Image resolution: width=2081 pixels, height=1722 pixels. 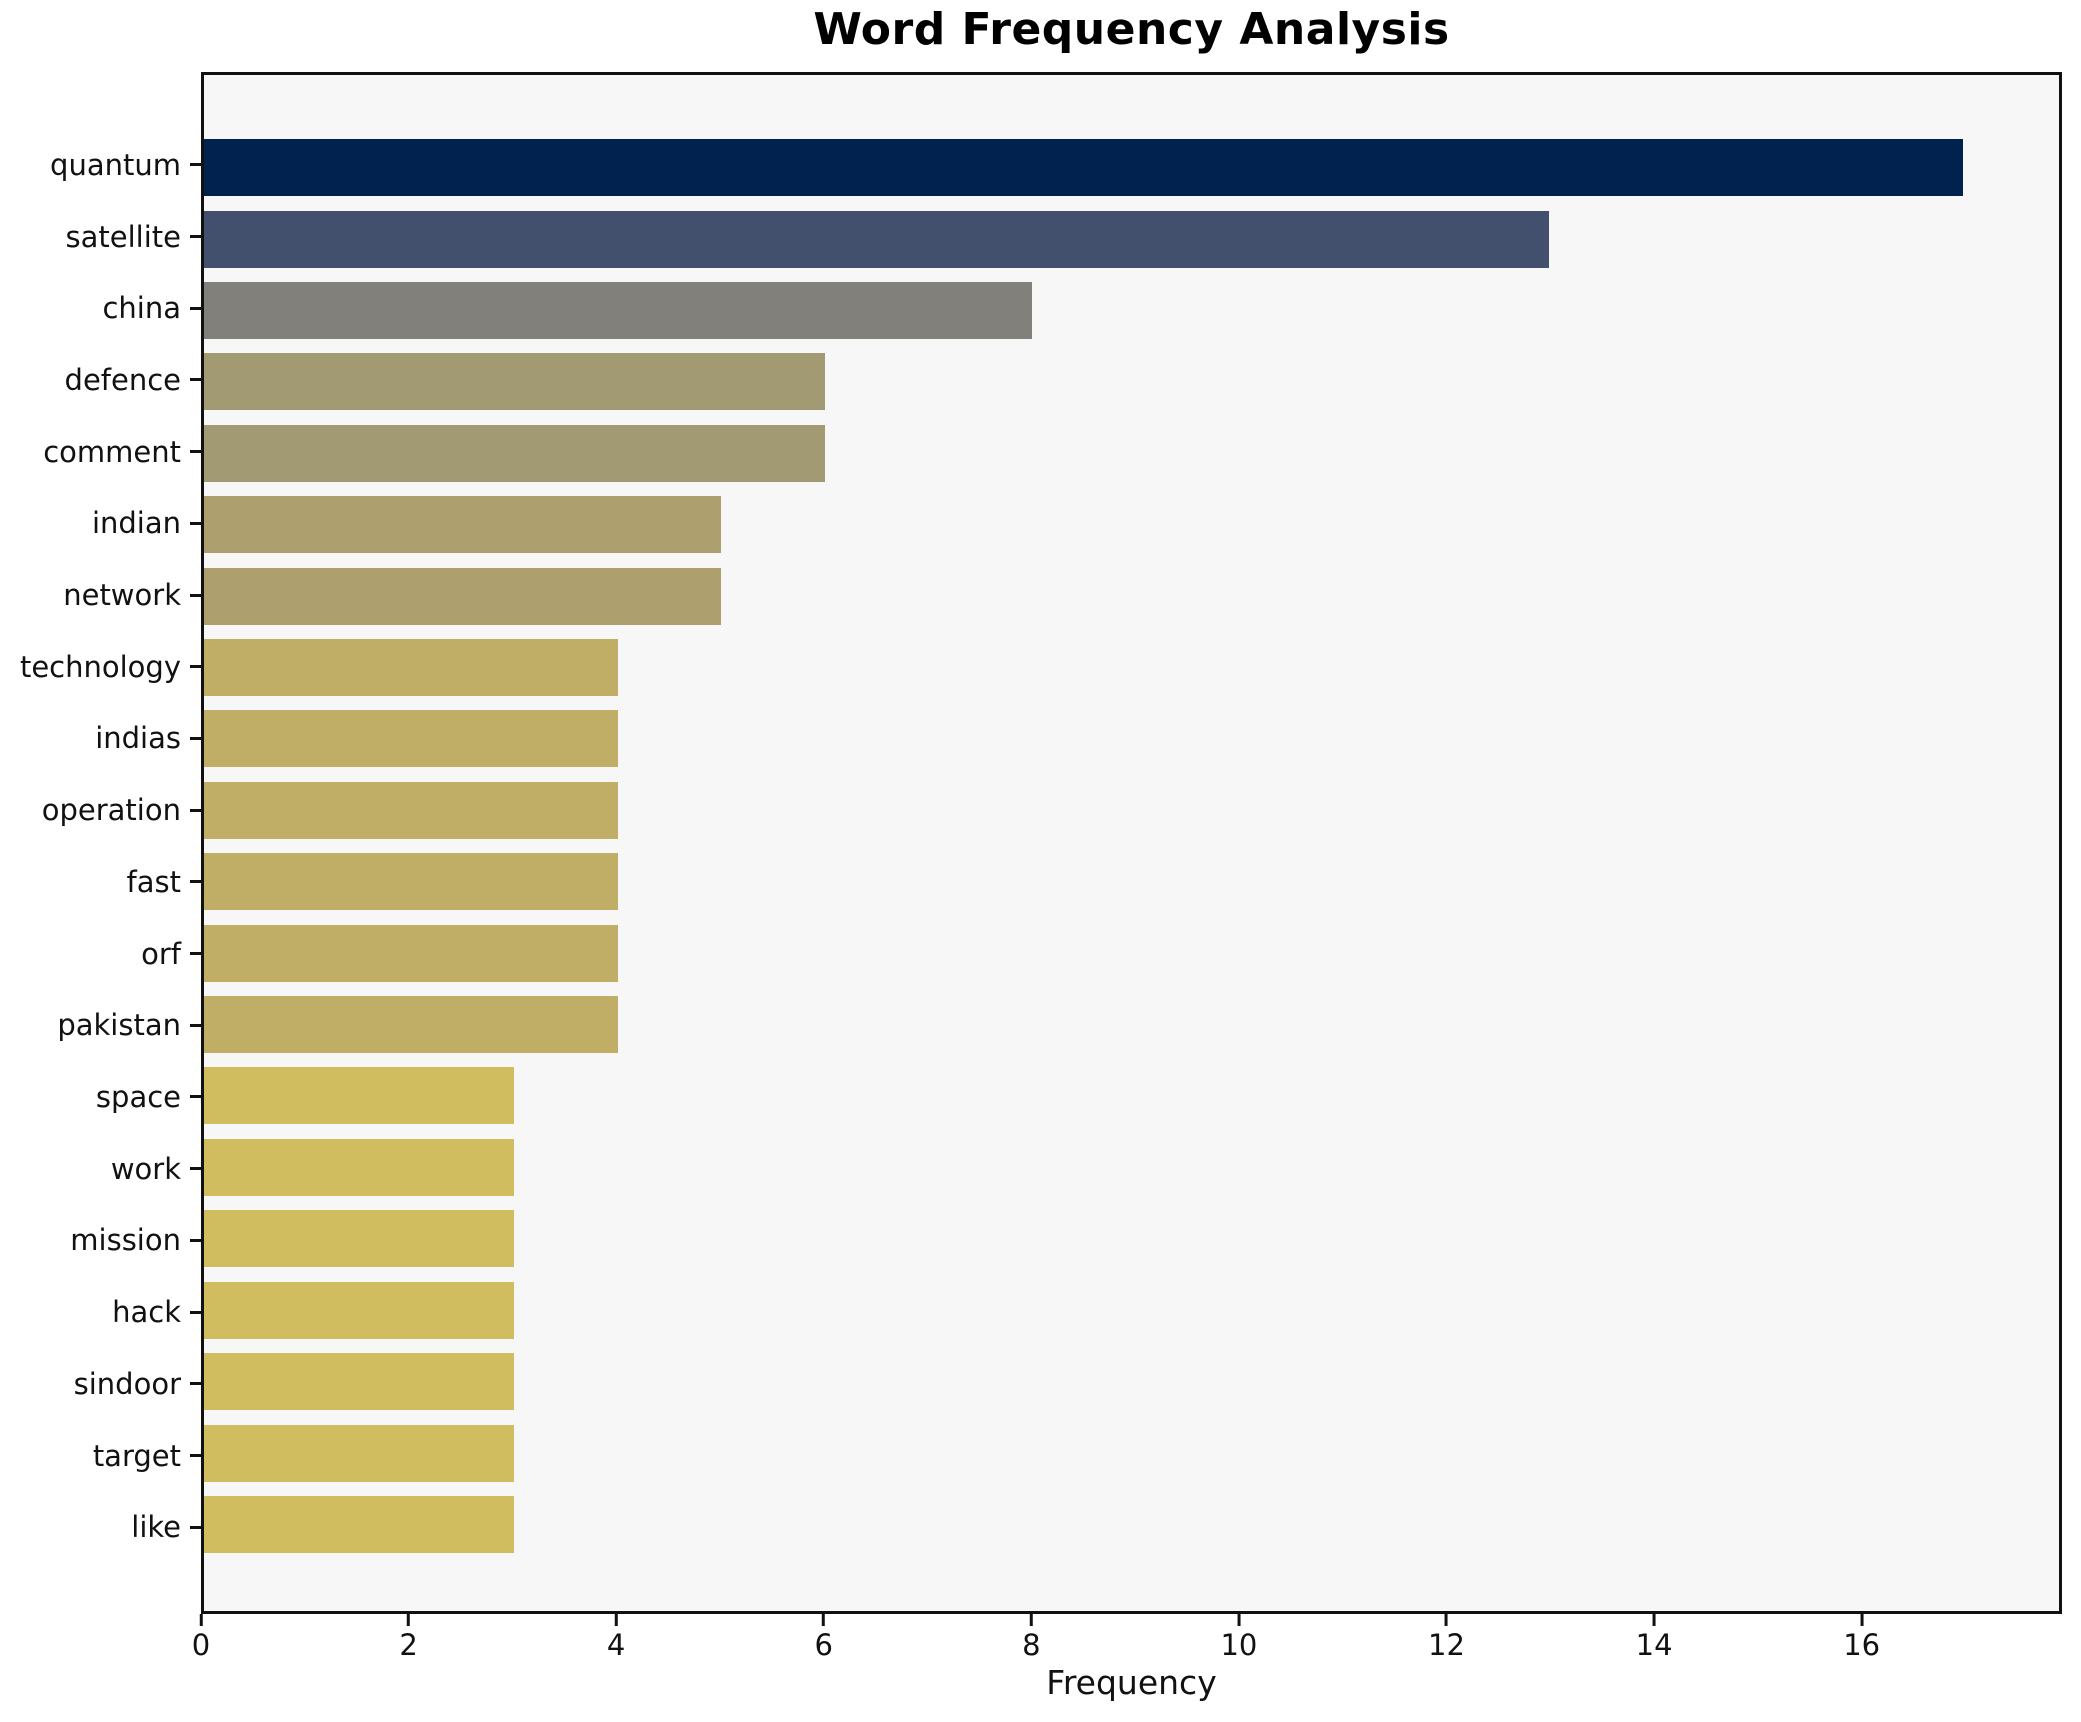 I want to click on y-tick-row: hack, so click(x=100, y=1312).